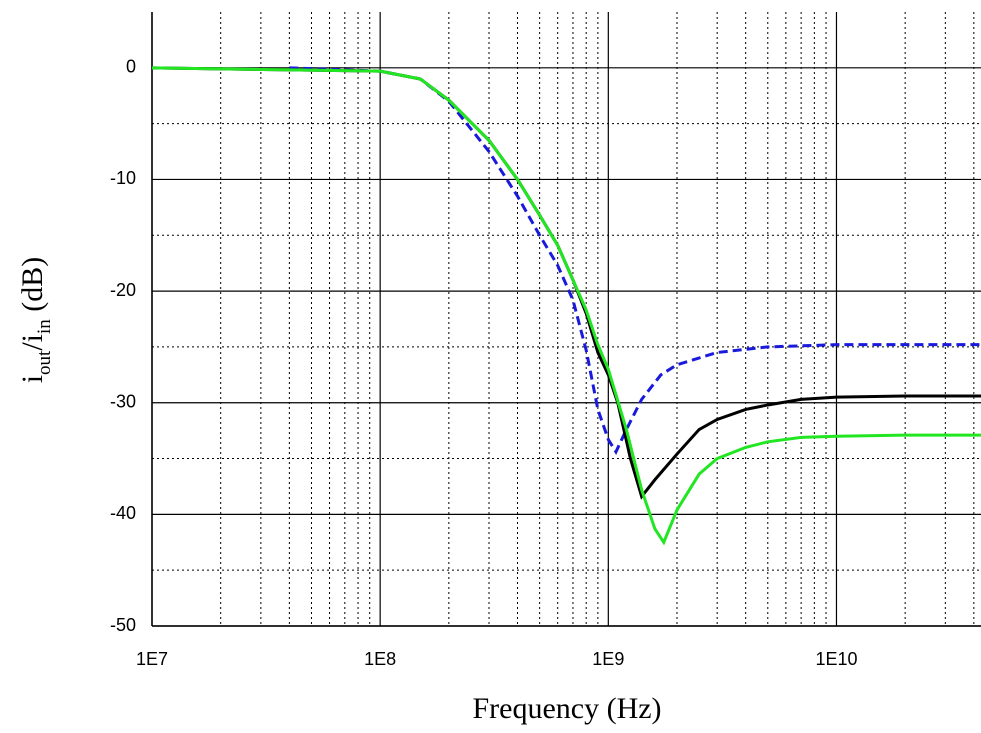 Image resolution: width=981 pixels, height=733 pixels. I want to click on x-tick-label: 1E9, so click(608, 659).